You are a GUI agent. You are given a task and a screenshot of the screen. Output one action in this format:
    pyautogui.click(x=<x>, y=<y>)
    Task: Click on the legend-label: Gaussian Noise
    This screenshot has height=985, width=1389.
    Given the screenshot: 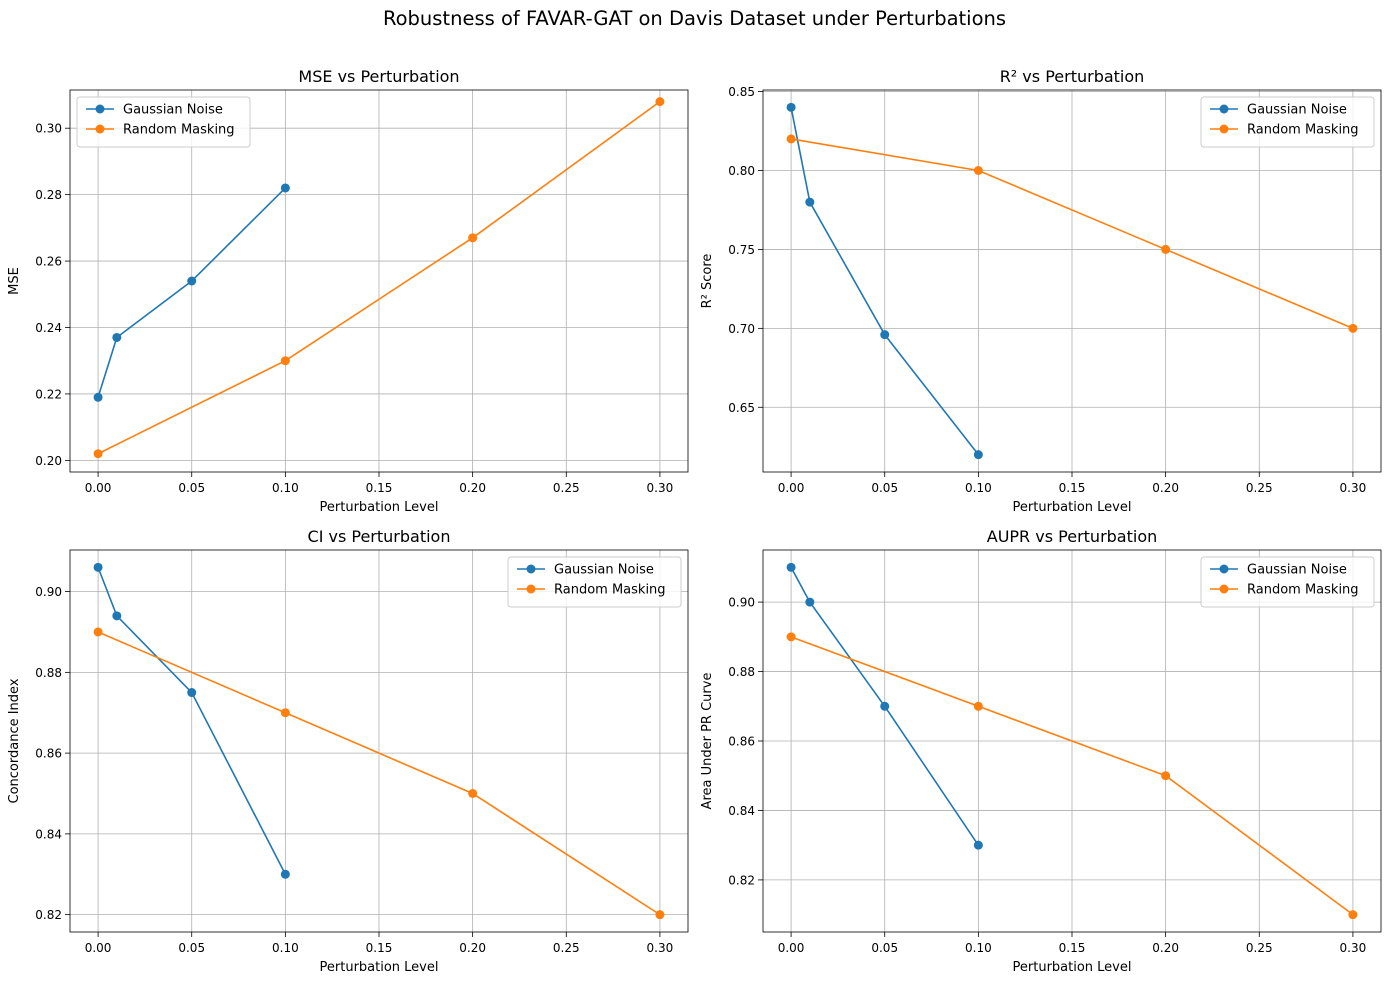 What is the action you would take?
    pyautogui.click(x=1297, y=110)
    